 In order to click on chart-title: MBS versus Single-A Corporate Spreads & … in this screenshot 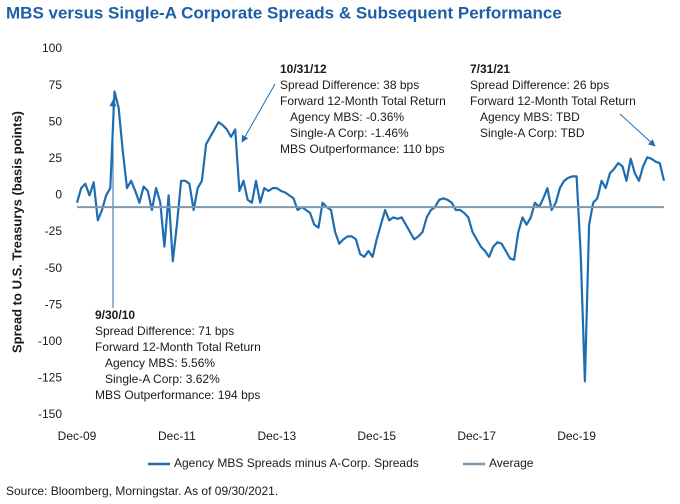, I will do `click(284, 12)`.